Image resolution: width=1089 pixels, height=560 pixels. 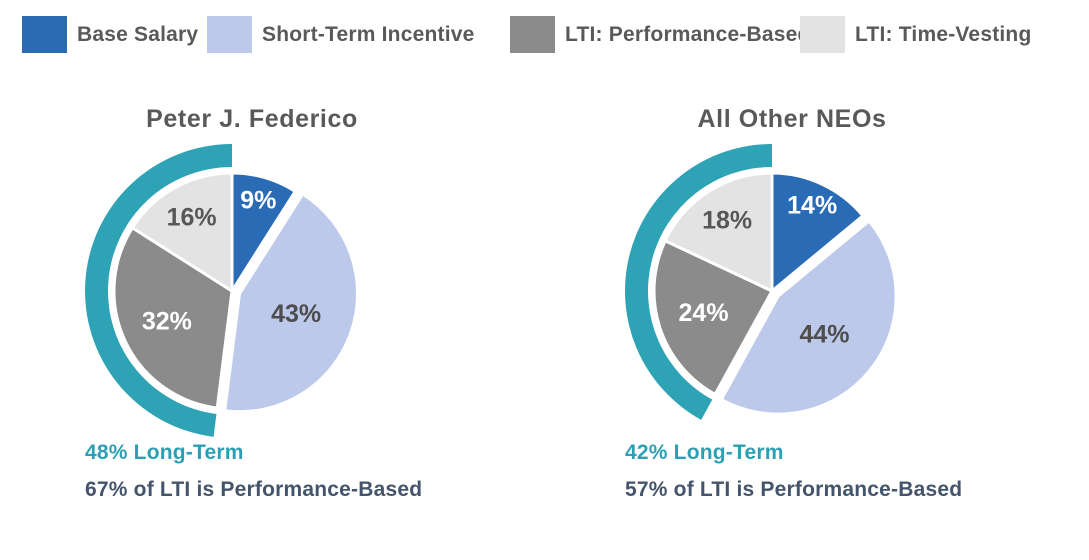 What do you see at coordinates (817, 232) in the screenshot?
I see `pie-slice-base-salary` at bounding box center [817, 232].